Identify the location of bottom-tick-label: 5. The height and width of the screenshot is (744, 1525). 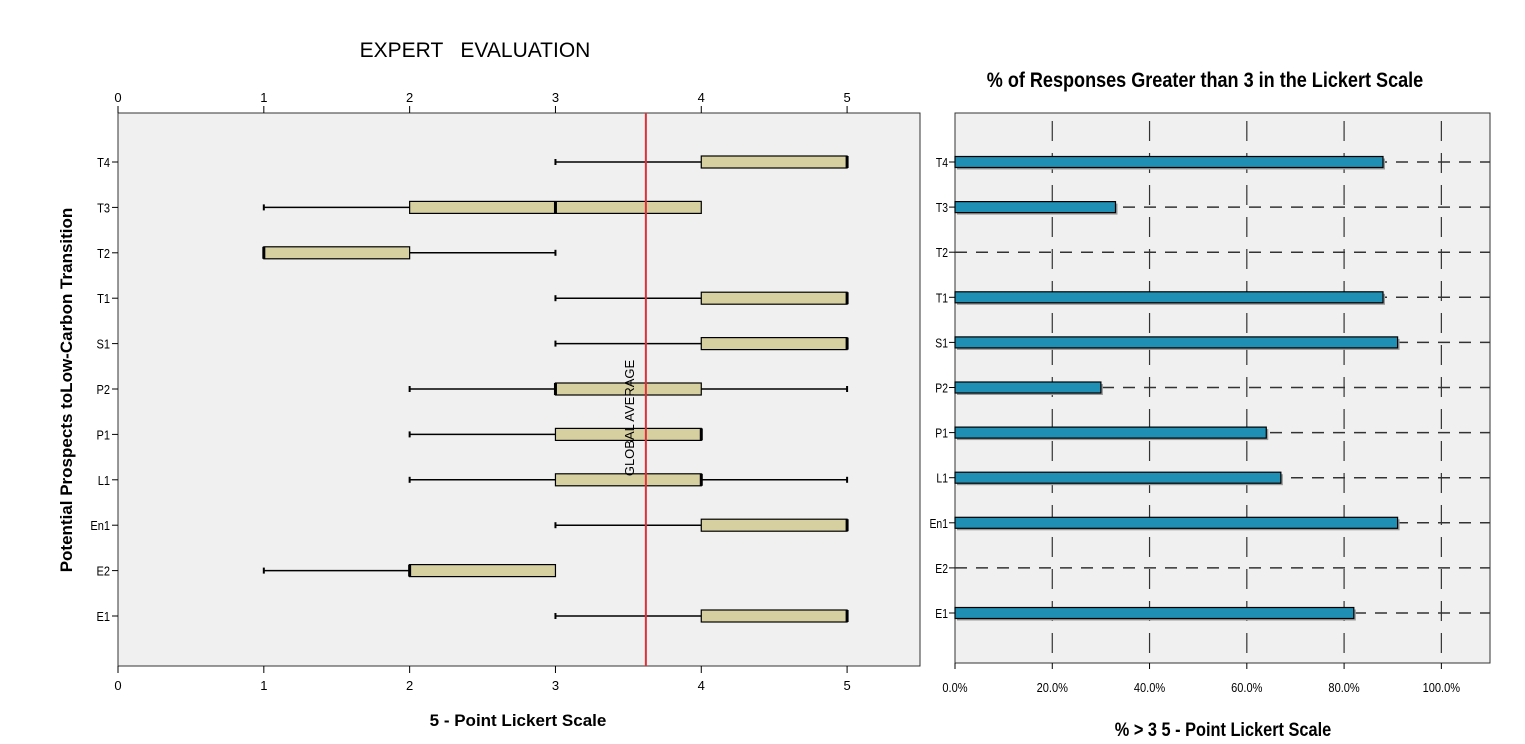
(846, 685).